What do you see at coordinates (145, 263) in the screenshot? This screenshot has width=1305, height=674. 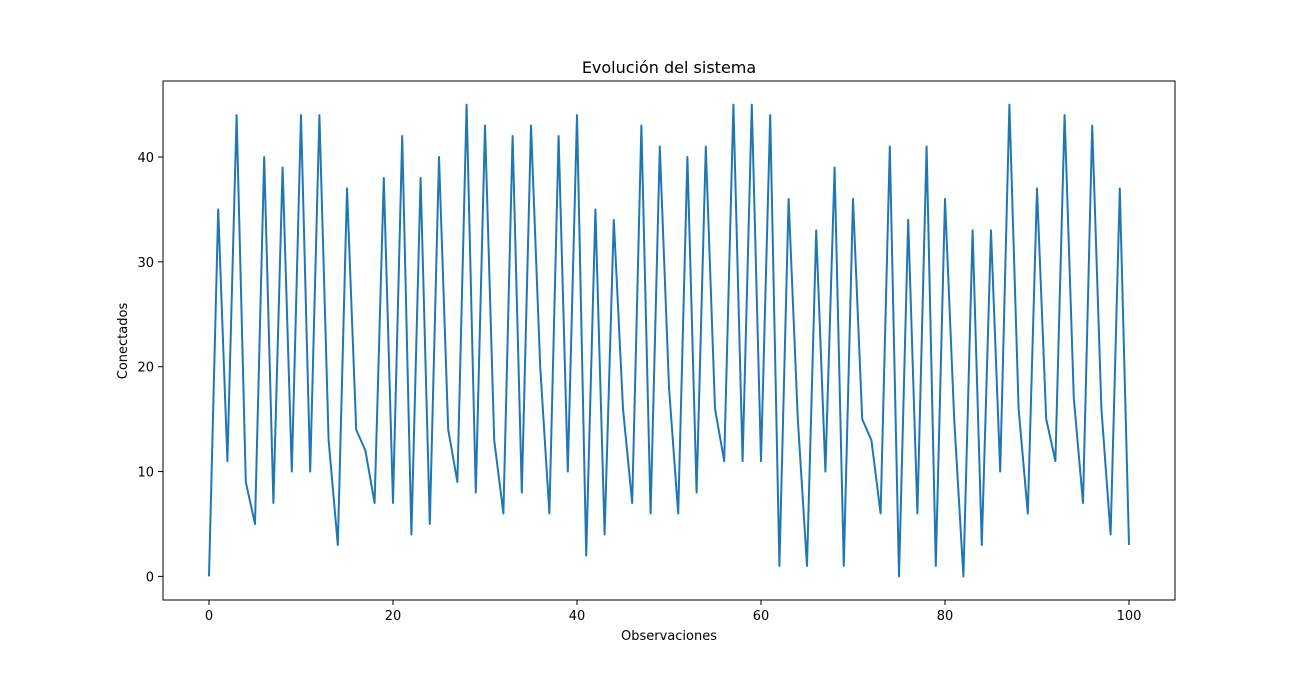 I see `y-tick-label: 30` at bounding box center [145, 263].